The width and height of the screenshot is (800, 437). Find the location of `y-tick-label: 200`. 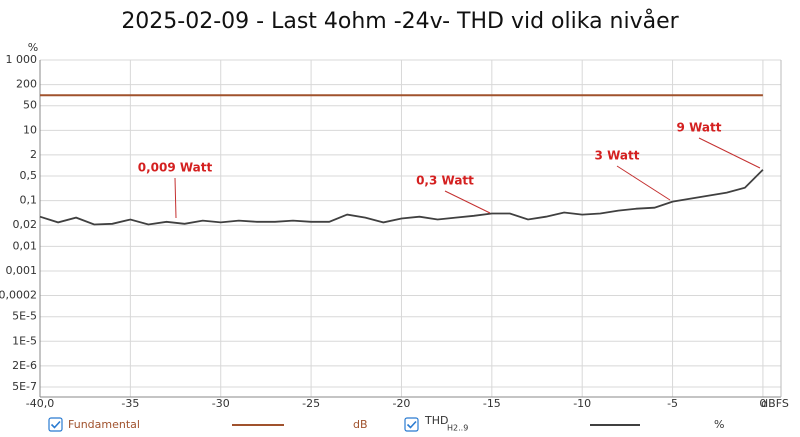

y-tick-label: 200 is located at coordinates (26, 84).